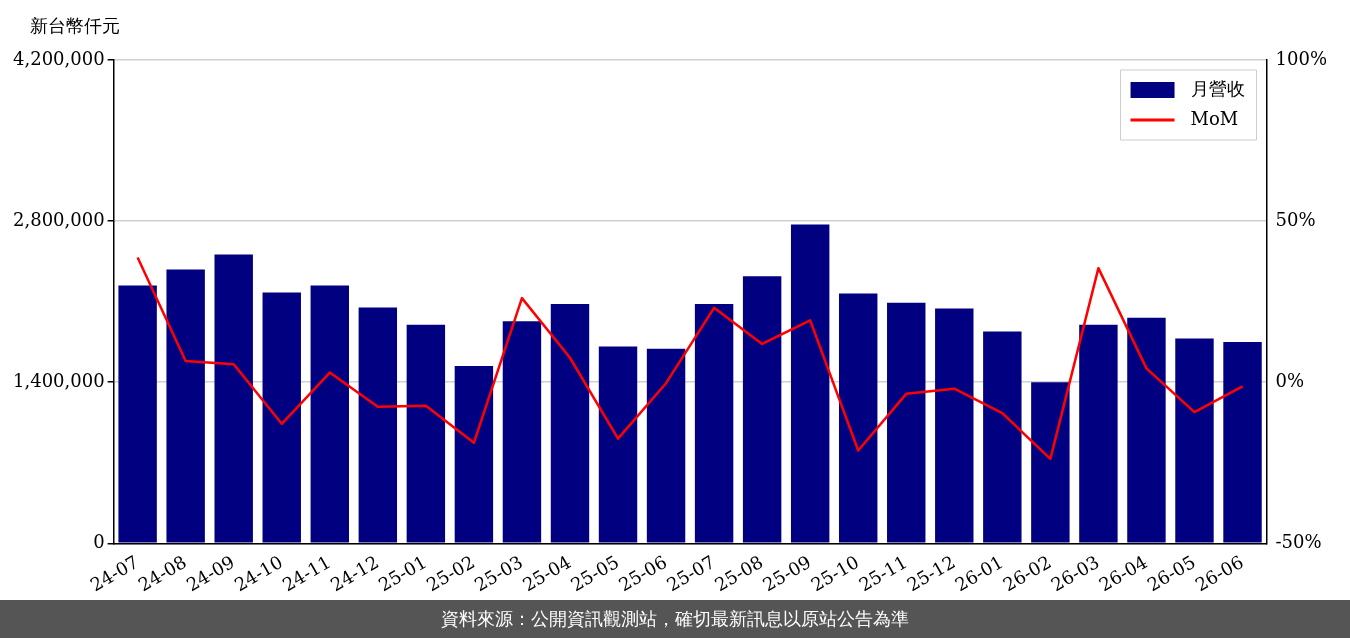  What do you see at coordinates (1217, 88) in the screenshot?
I see `legend-label: 月營收` at bounding box center [1217, 88].